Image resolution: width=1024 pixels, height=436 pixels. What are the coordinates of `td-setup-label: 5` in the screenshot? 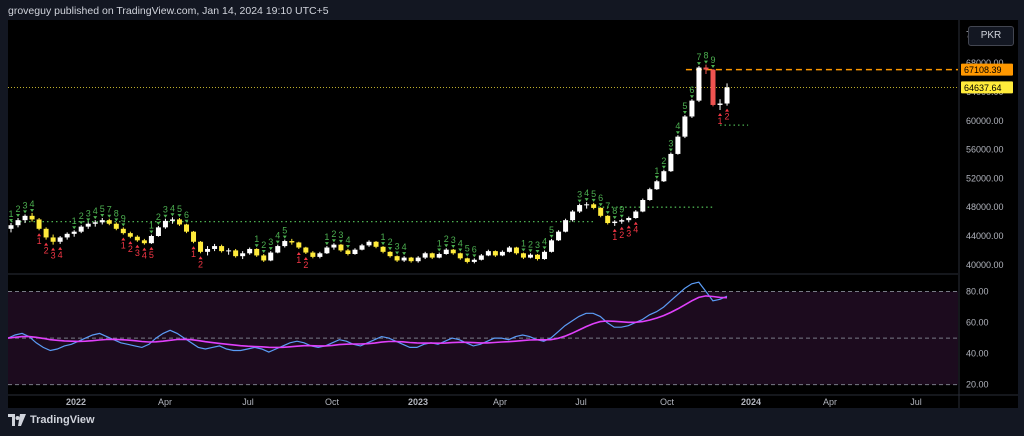 It's located at (179, 209).